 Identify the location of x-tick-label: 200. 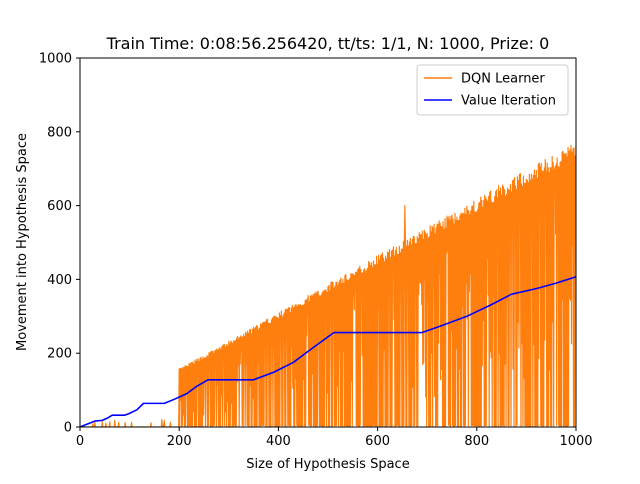
(179, 441).